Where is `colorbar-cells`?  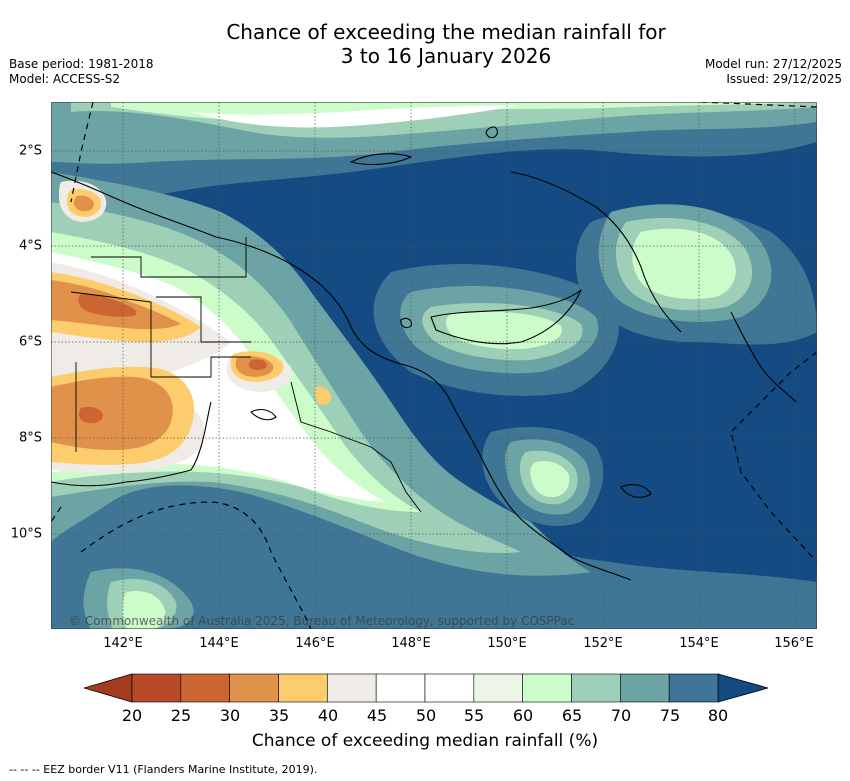
colorbar-cells is located at coordinates (425, 688).